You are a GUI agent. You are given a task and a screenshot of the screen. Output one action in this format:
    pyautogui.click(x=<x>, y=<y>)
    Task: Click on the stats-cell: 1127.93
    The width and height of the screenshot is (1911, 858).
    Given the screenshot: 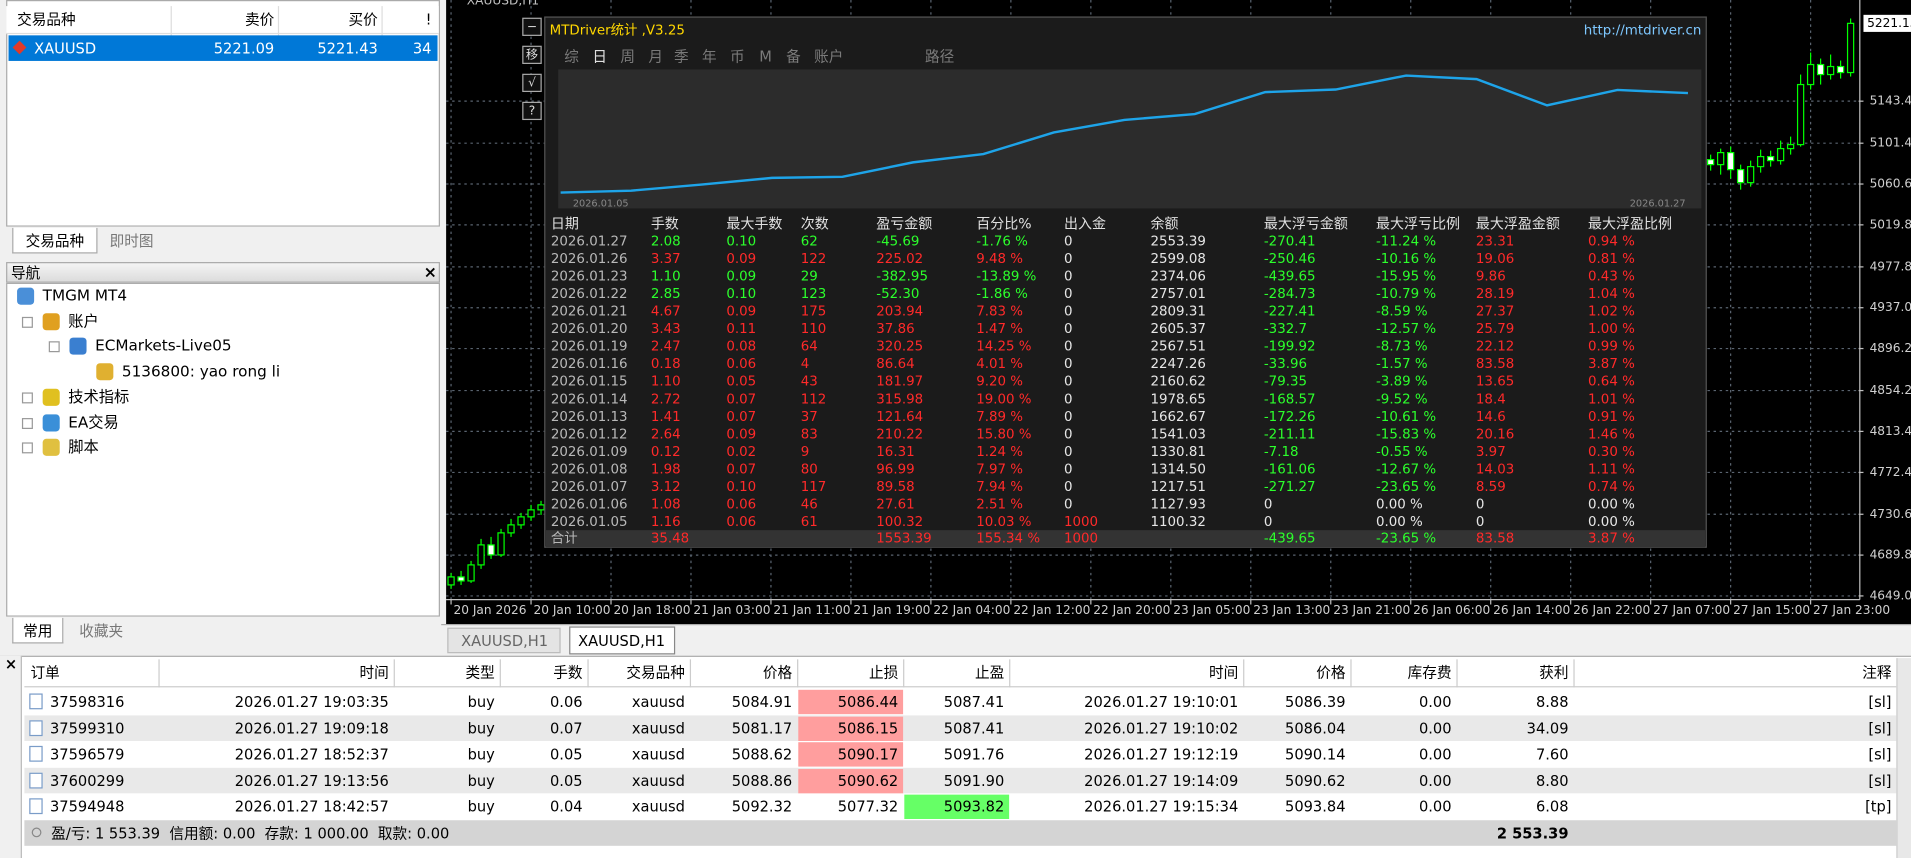 What is the action you would take?
    pyautogui.click(x=1178, y=505)
    